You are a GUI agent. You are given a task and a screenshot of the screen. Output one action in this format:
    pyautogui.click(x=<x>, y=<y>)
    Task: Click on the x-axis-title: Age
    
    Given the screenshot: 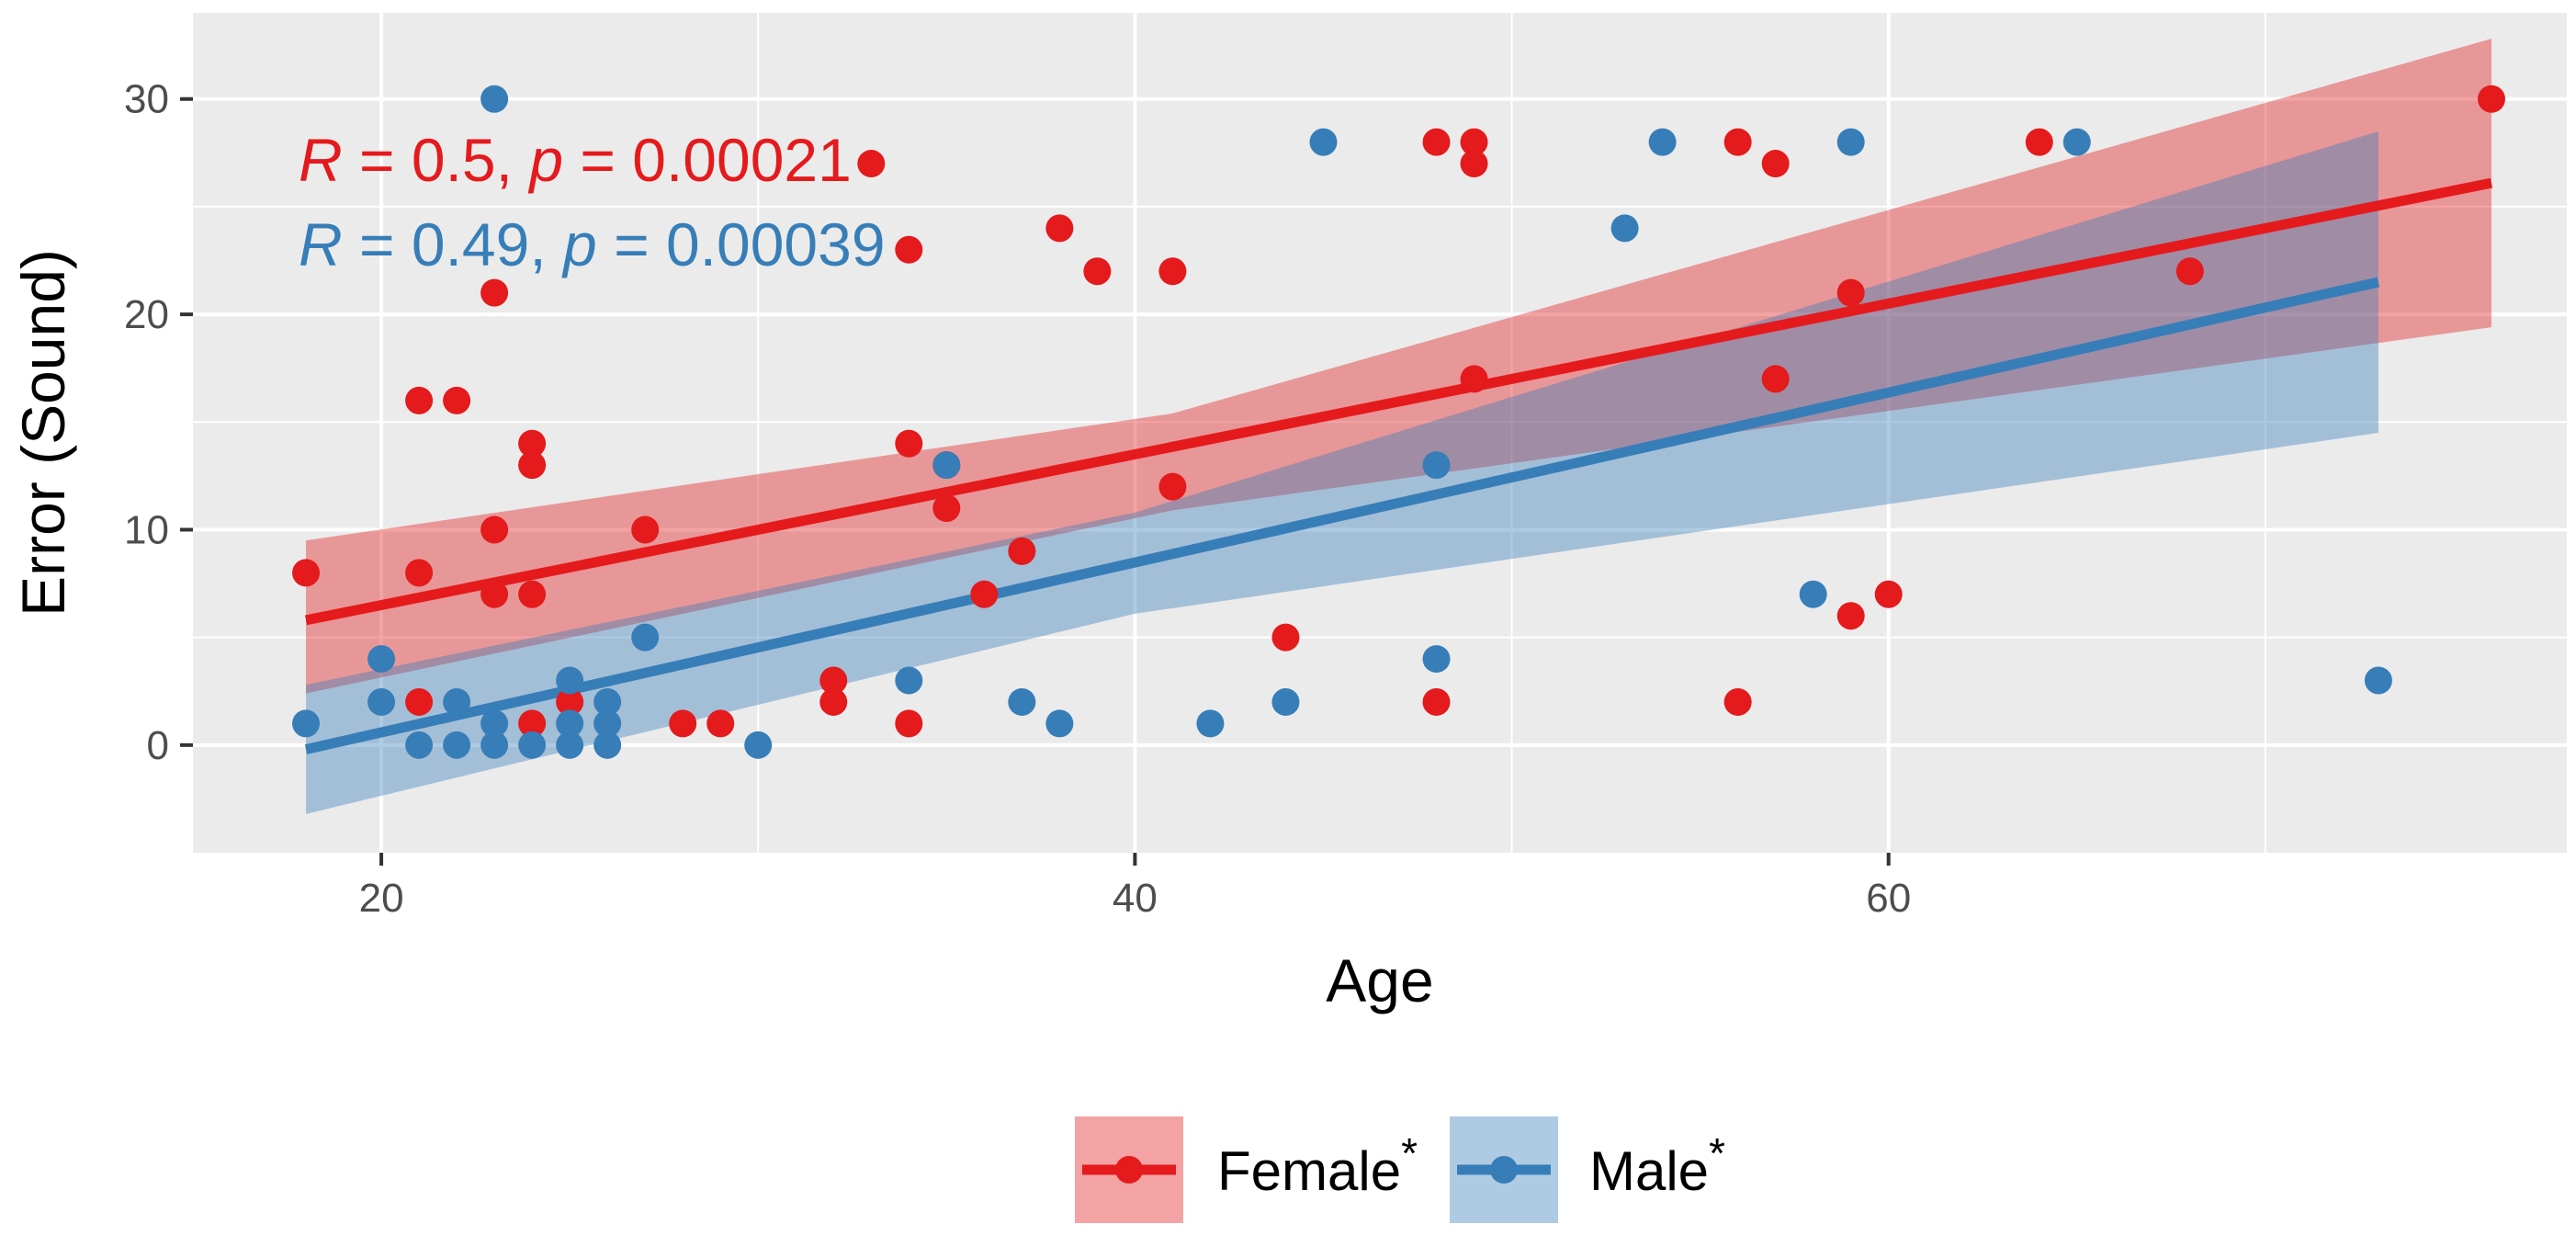 What is the action you would take?
    pyautogui.click(x=1379, y=980)
    